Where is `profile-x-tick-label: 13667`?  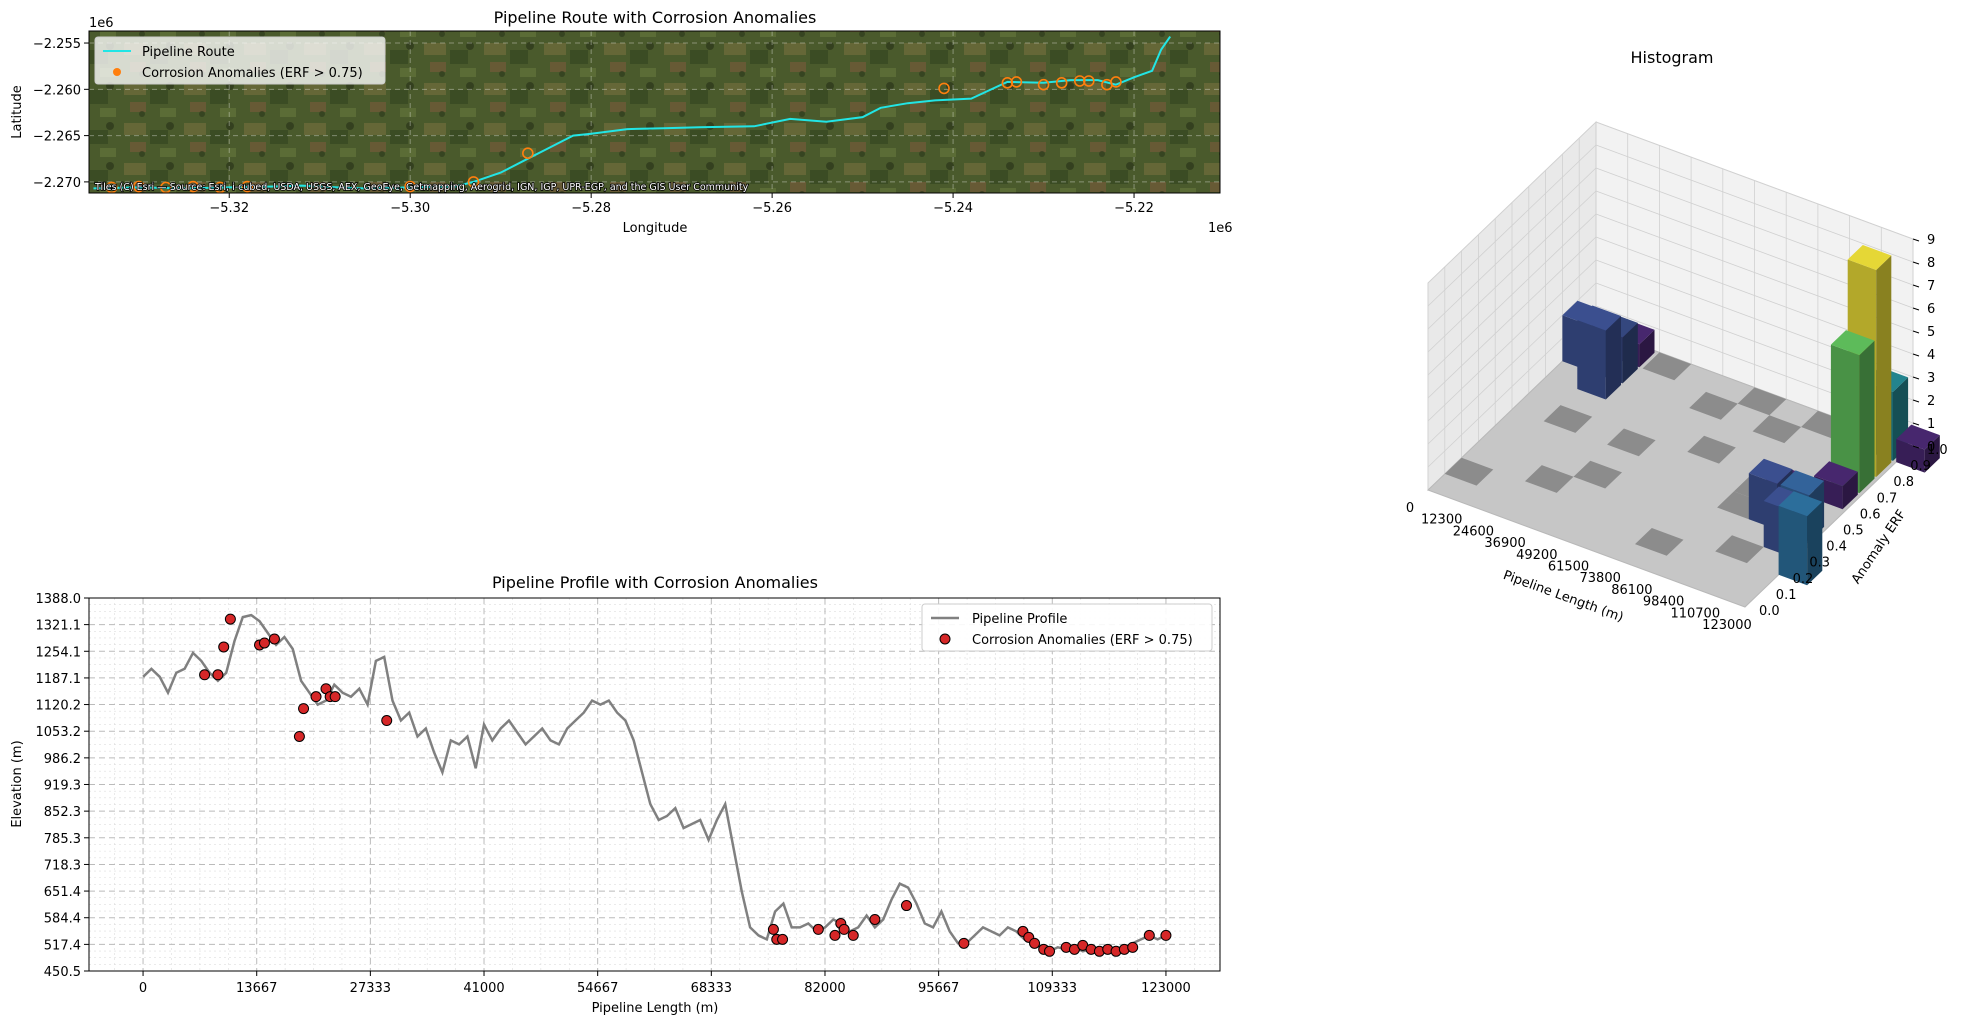
profile-x-tick-label: 13667 is located at coordinates (256, 988).